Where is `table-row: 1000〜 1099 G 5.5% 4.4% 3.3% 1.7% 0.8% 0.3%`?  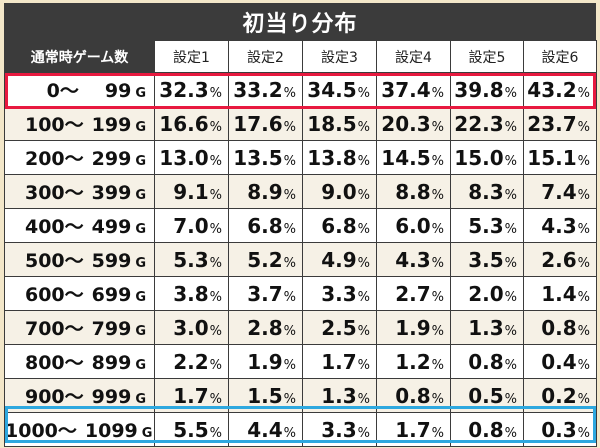
table-row: 1000〜 1099 G 5.5% 4.4% 3.3% 1.7% 0.8% 0.3% is located at coordinates (300, 429).